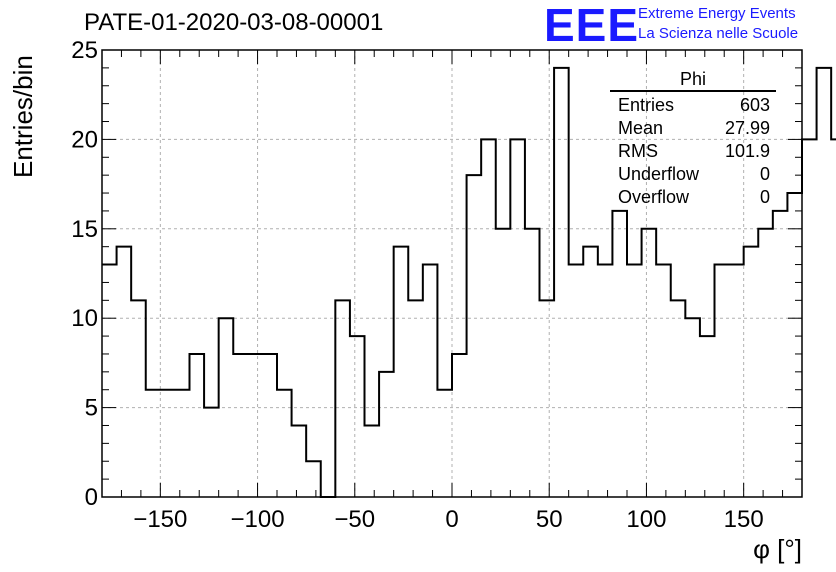  What do you see at coordinates (693, 105) in the screenshot?
I see `stats-row: Entries 603` at bounding box center [693, 105].